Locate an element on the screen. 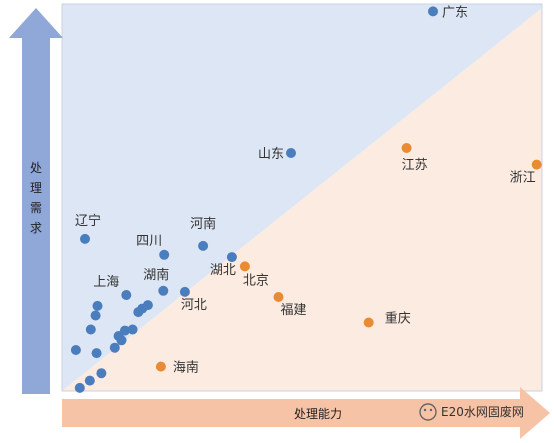  x-axis-label: 处理能力 is located at coordinates (318, 414).